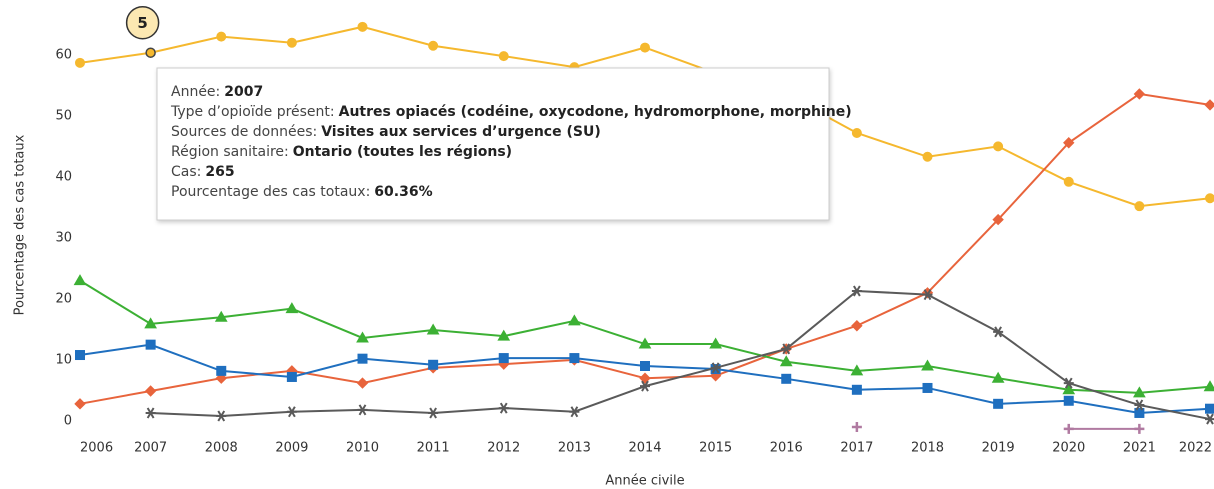 This screenshot has width=1214, height=489. What do you see at coordinates (63, 115) in the screenshot?
I see `y-tick-label: 50` at bounding box center [63, 115].